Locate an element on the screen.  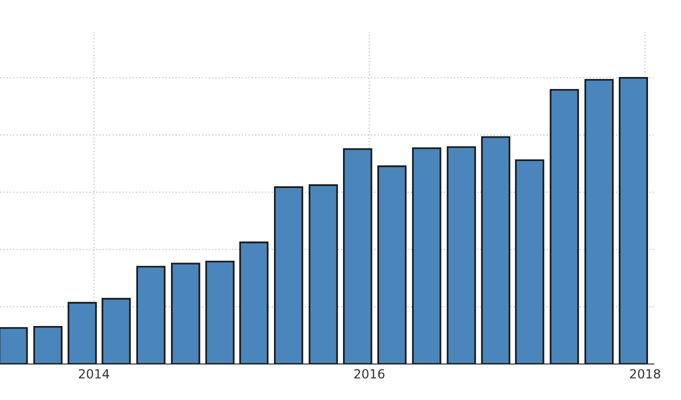
x-tick-label: 2016 is located at coordinates (369, 374).